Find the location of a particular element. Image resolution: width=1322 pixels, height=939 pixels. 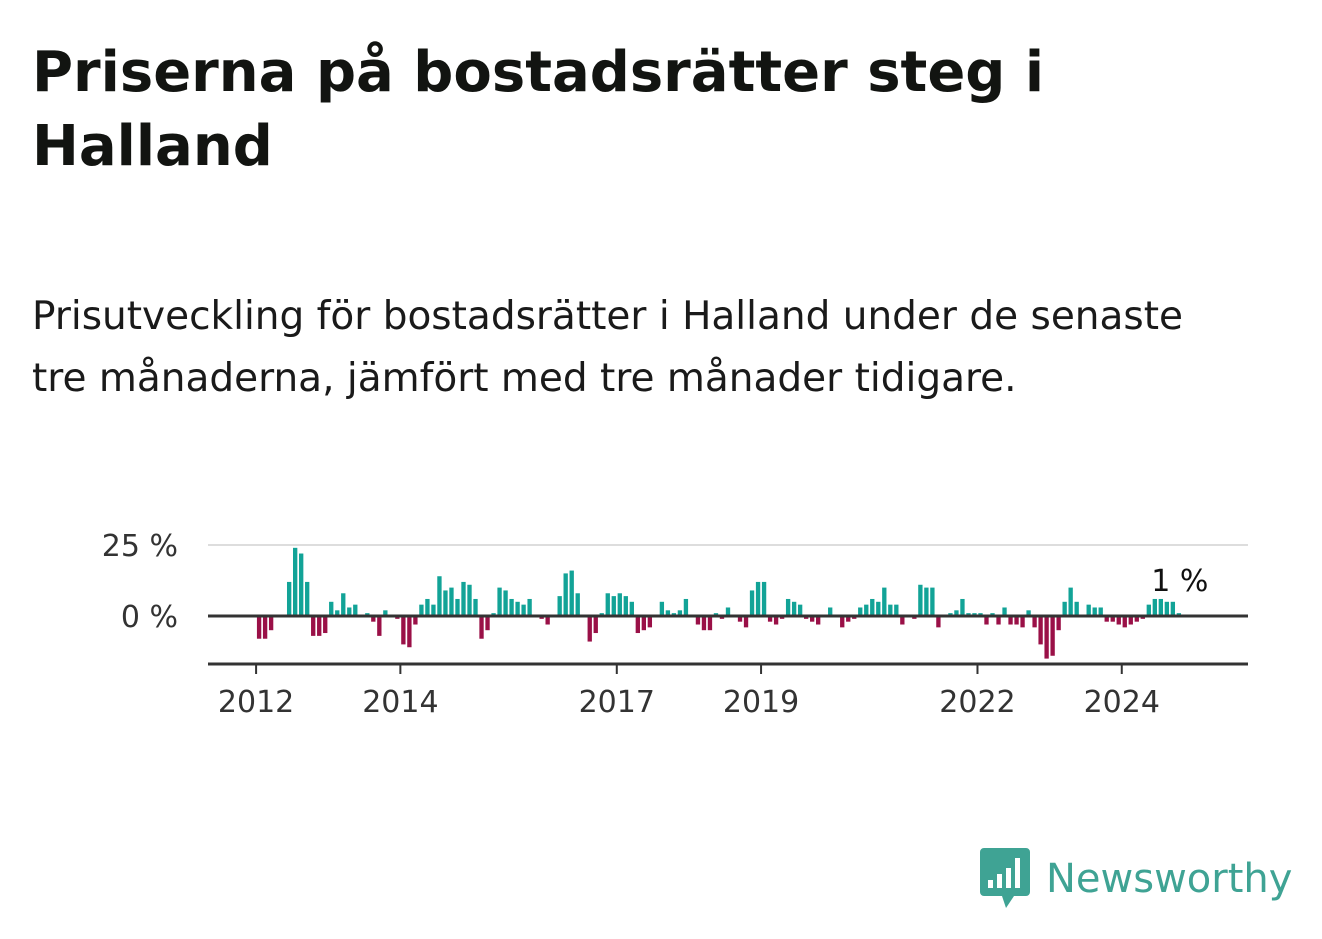

x-tick-label: 2019 is located at coordinates (761, 702).